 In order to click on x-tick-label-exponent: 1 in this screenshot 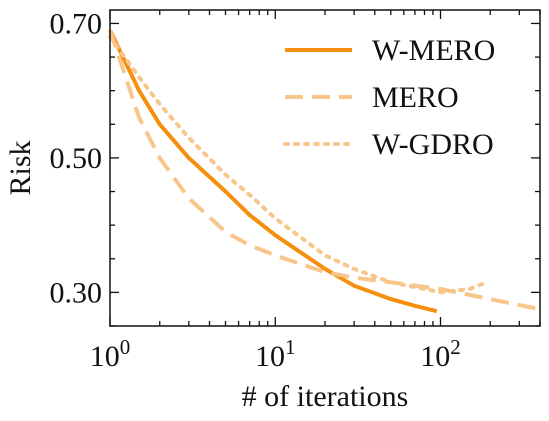, I will do `click(290, 347)`.